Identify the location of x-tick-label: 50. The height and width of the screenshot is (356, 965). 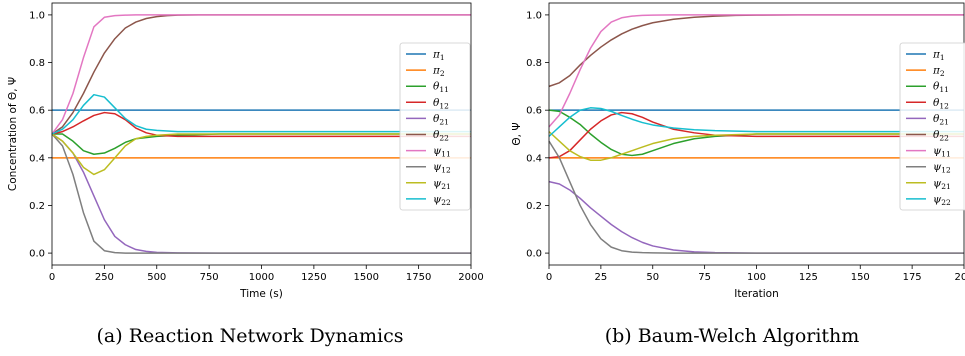
(652, 277).